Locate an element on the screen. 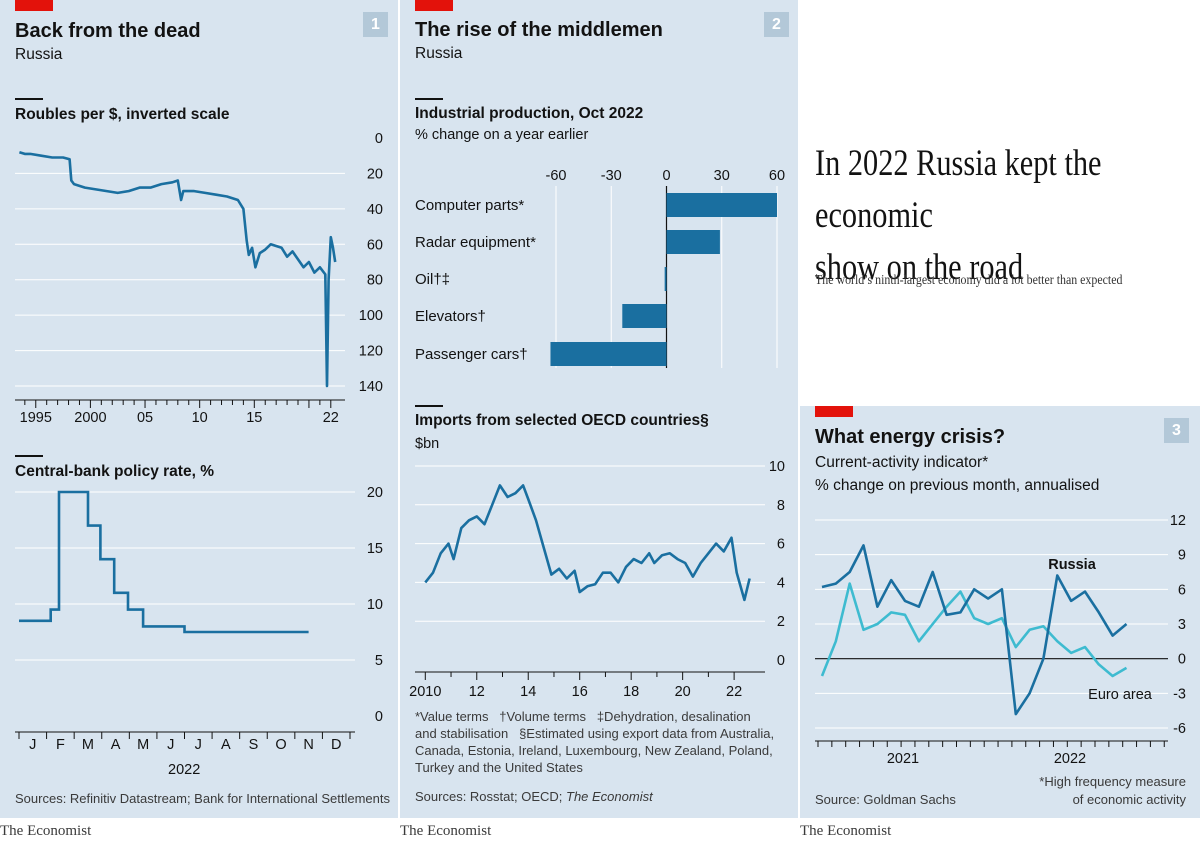  x-tick-label: 12 is located at coordinates (477, 692).